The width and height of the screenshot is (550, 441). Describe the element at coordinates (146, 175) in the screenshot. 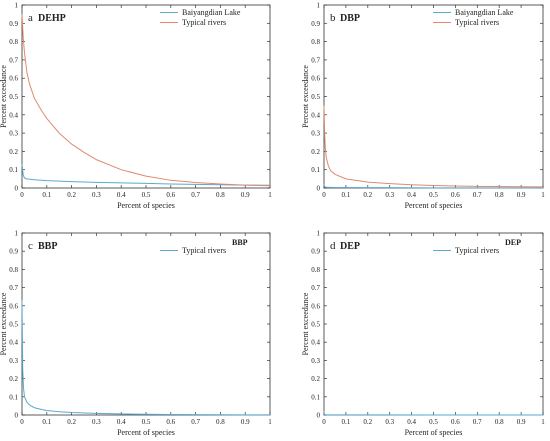

I see `series-line-baiyangdian-lake` at that location.